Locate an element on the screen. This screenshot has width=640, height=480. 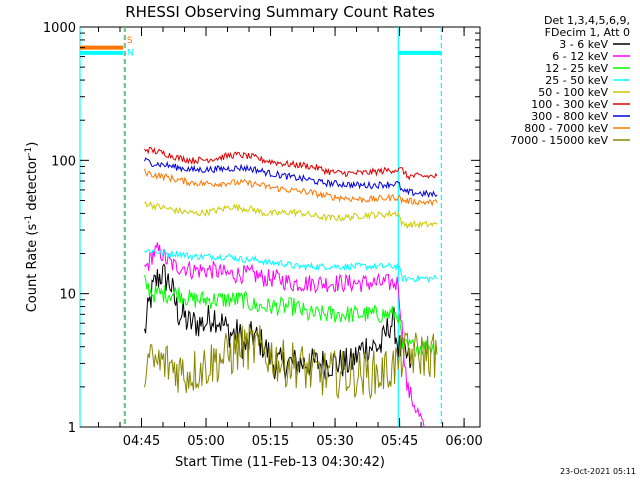
x-tick-label: 06:00 is located at coordinates (463, 441).